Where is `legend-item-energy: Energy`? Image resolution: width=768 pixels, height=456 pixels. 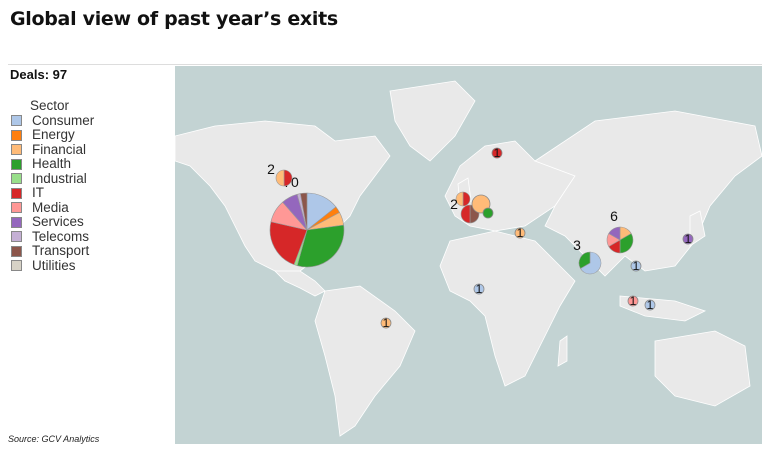 legend-item-energy: Energy is located at coordinates (52, 135).